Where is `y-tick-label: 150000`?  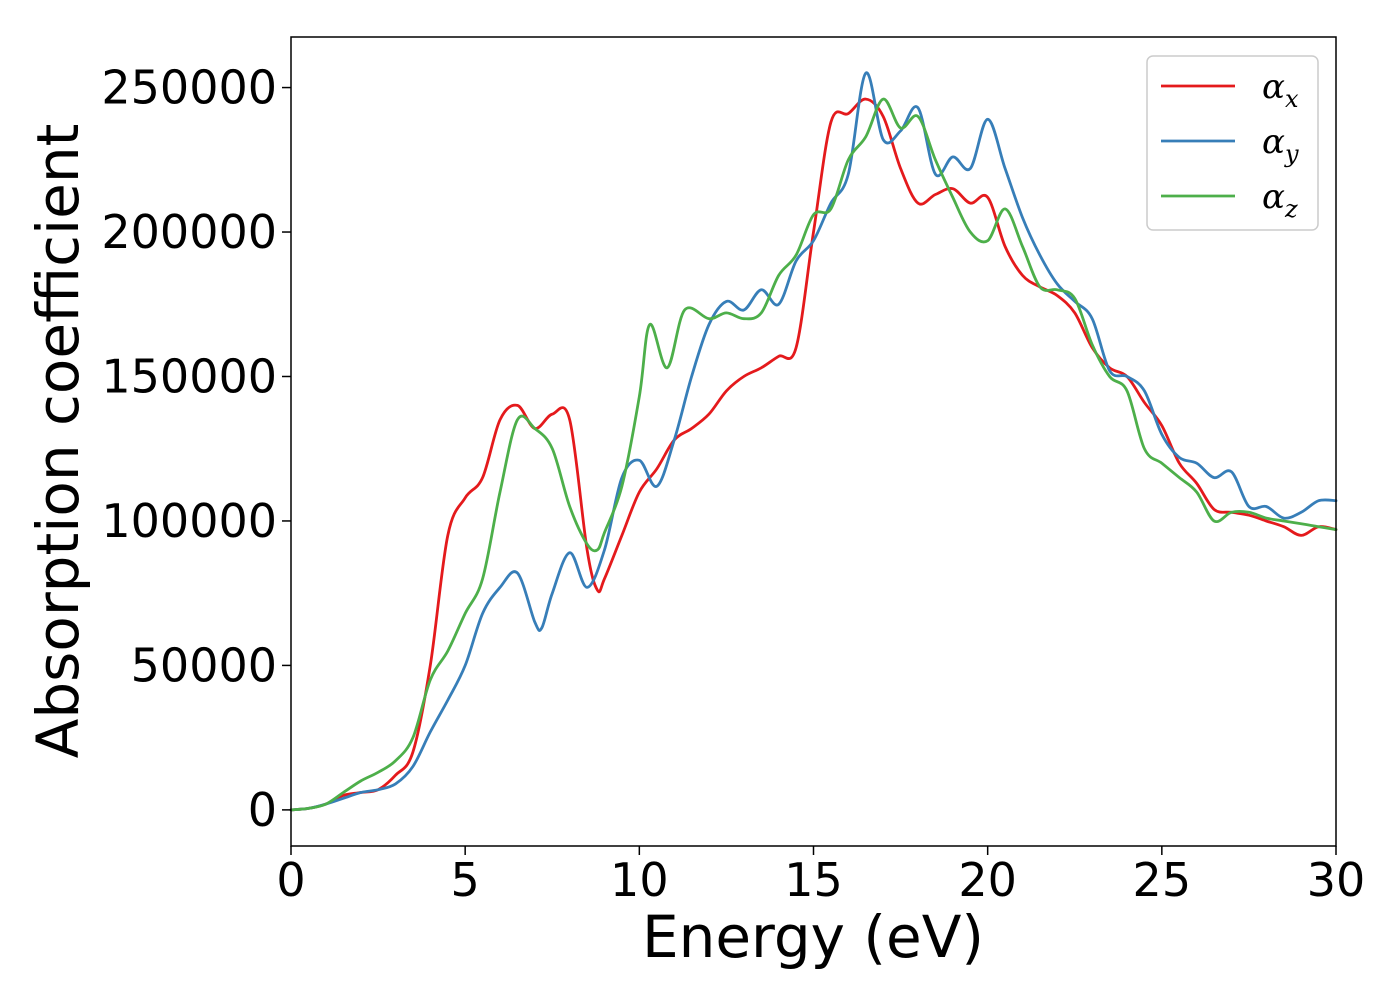 y-tick-label: 150000 is located at coordinates (189, 376).